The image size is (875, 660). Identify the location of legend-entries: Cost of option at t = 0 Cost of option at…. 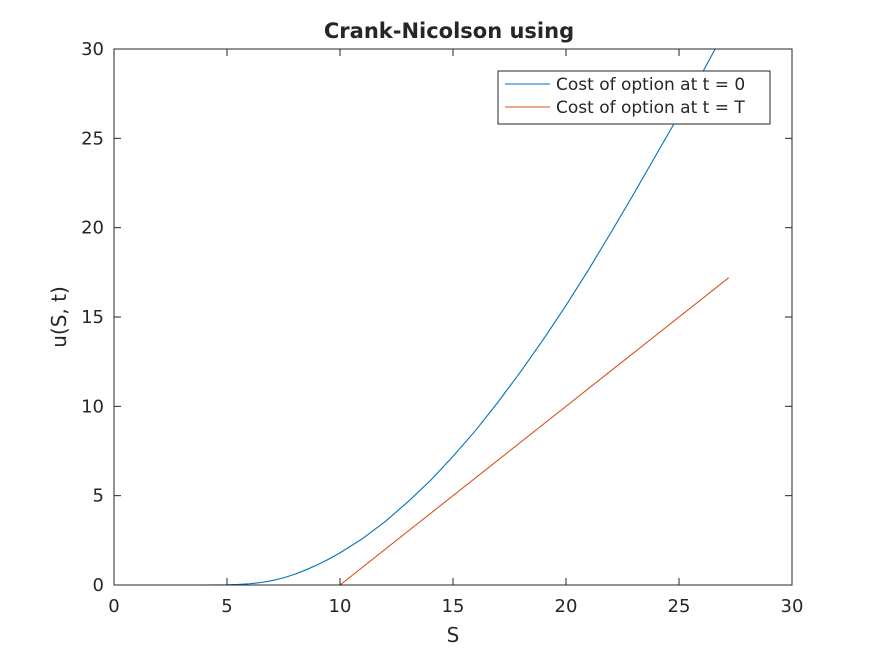
(625, 96).